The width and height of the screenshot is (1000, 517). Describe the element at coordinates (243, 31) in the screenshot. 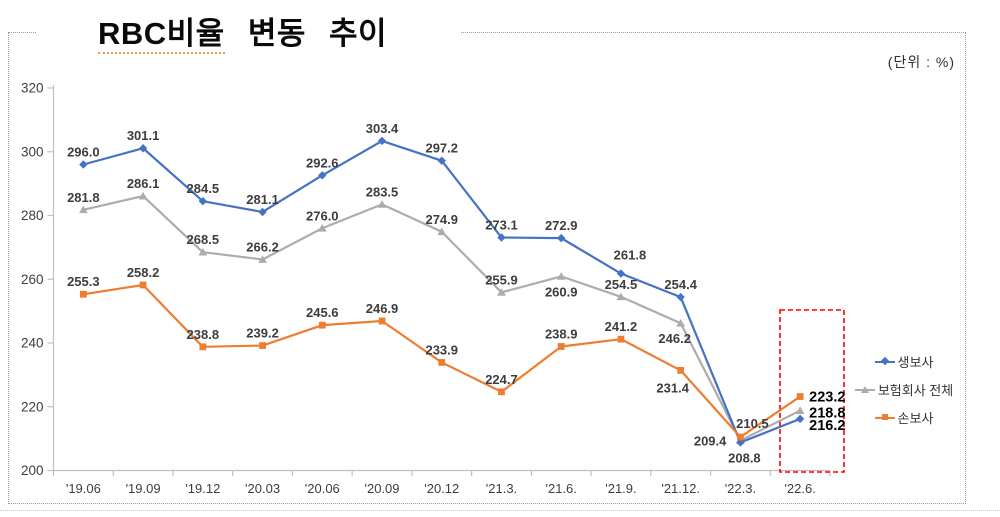

I see `chart-title: RBC비율 변동 추이` at that location.